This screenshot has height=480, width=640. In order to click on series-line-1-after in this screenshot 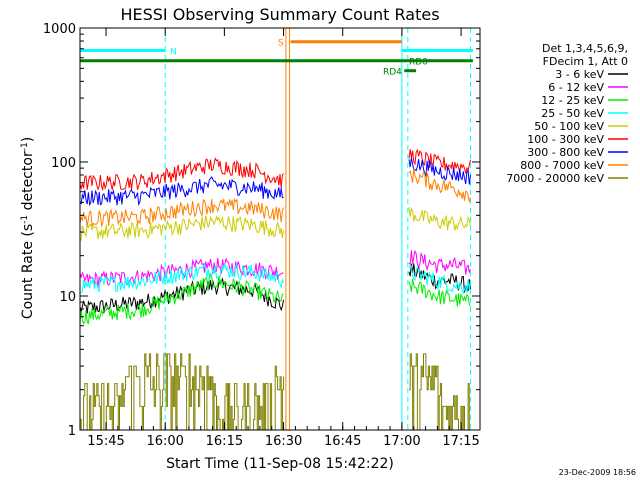, I will do `click(439, 262)`.